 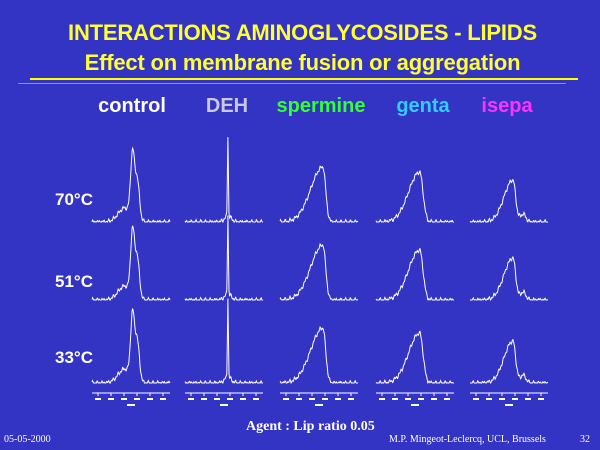 I want to click on column-label-deh: DEH, so click(x=227, y=106).